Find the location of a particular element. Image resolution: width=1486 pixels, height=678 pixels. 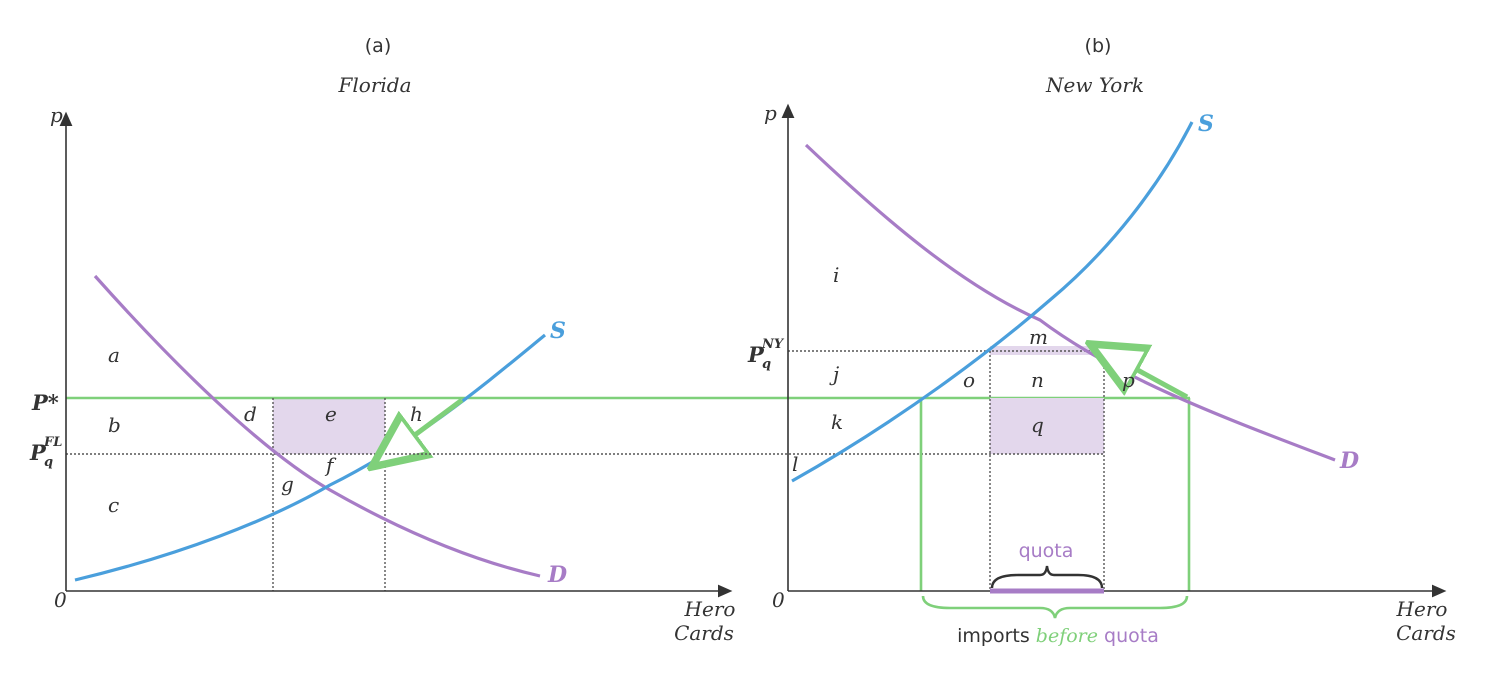

area-h: h is located at coordinates (416, 414).